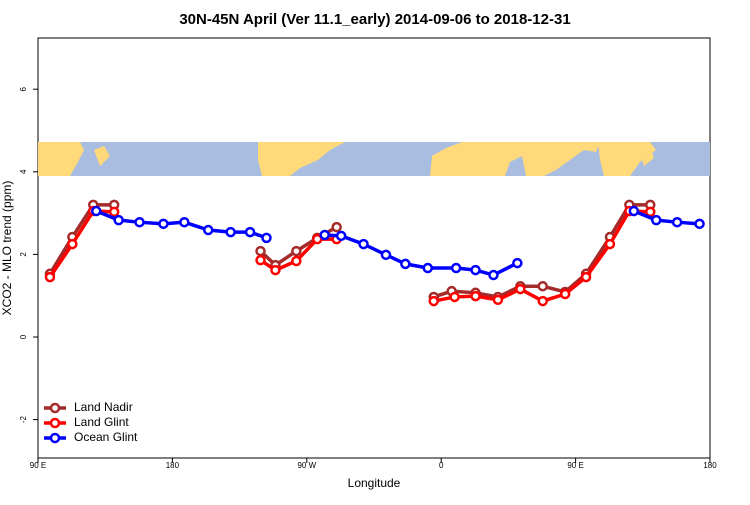 Image resolution: width=750 pixels, height=505 pixels. Describe the element at coordinates (441, 465) in the screenshot. I see `x-tick-label: 0` at that location.